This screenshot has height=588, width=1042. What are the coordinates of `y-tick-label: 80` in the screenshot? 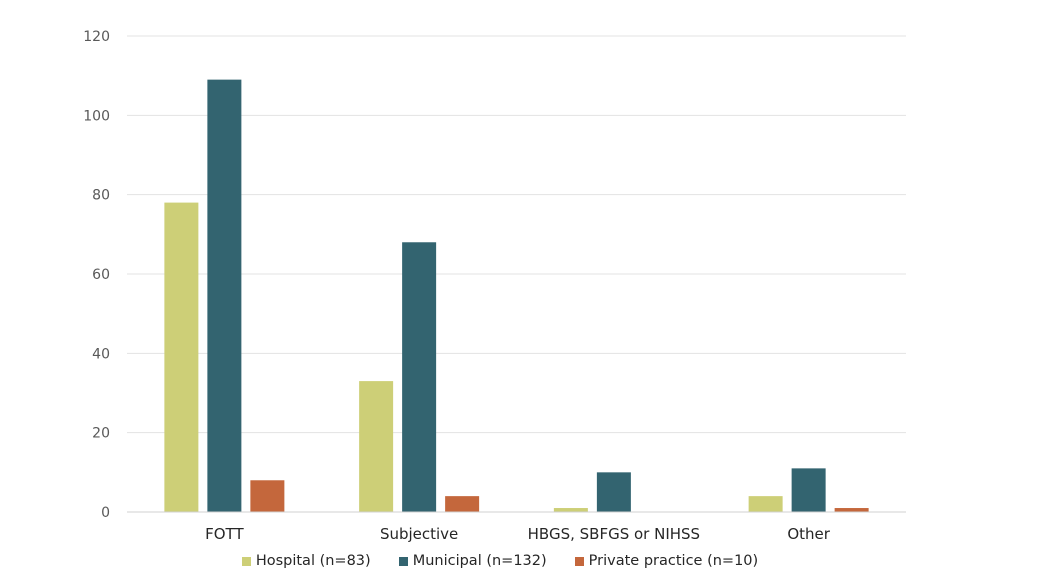 It's located at (101, 196).